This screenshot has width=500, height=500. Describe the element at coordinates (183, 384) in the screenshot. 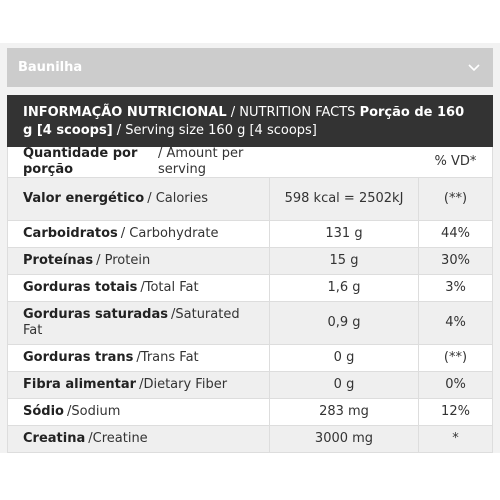

I see `nutrient-name-regular: /Dietary Fiber` at that location.